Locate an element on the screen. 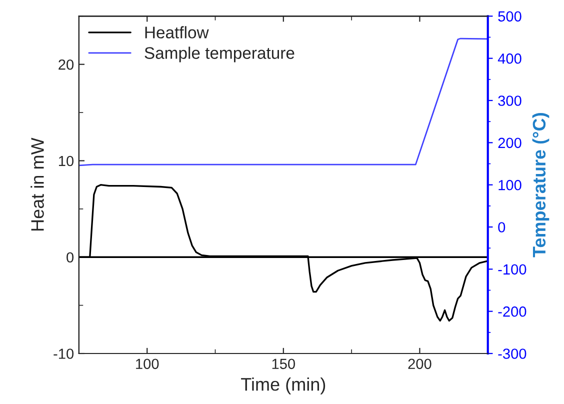 The image size is (564, 404). y2-tick-label: 400 is located at coordinates (510, 58).